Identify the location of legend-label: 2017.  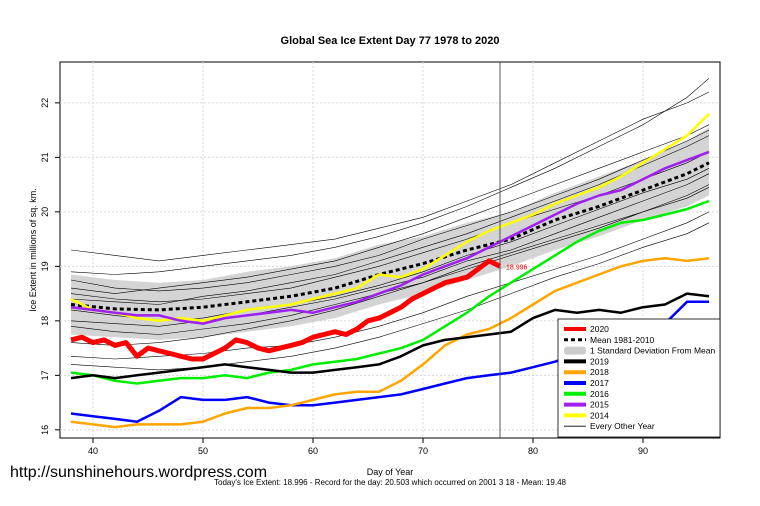
(599, 383).